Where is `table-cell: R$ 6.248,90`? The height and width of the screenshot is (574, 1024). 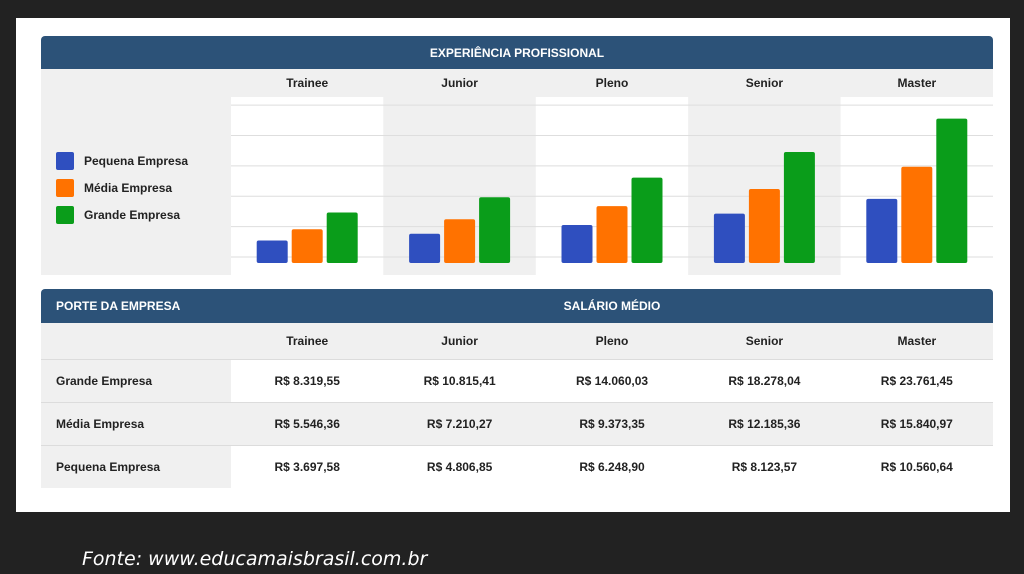 table-cell: R$ 6.248,90 is located at coordinates (612, 467).